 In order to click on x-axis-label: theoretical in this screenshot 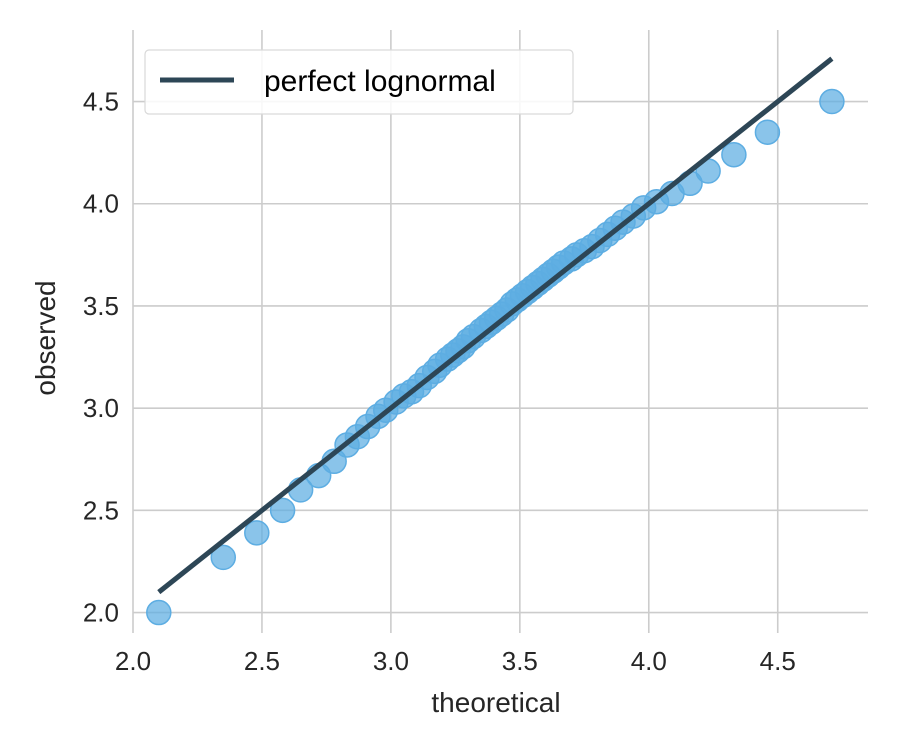, I will do `click(495, 702)`.